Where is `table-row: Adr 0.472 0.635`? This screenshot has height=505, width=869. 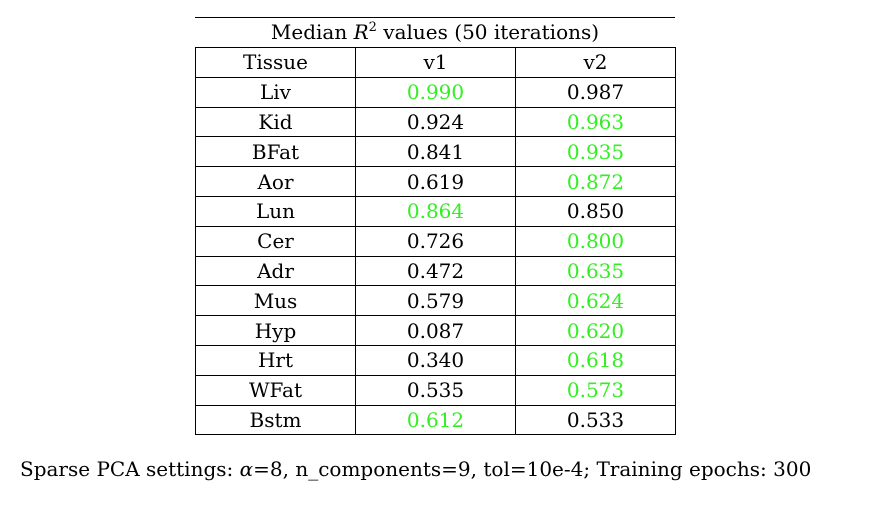
table-row: Adr 0.472 0.635 is located at coordinates (435, 271).